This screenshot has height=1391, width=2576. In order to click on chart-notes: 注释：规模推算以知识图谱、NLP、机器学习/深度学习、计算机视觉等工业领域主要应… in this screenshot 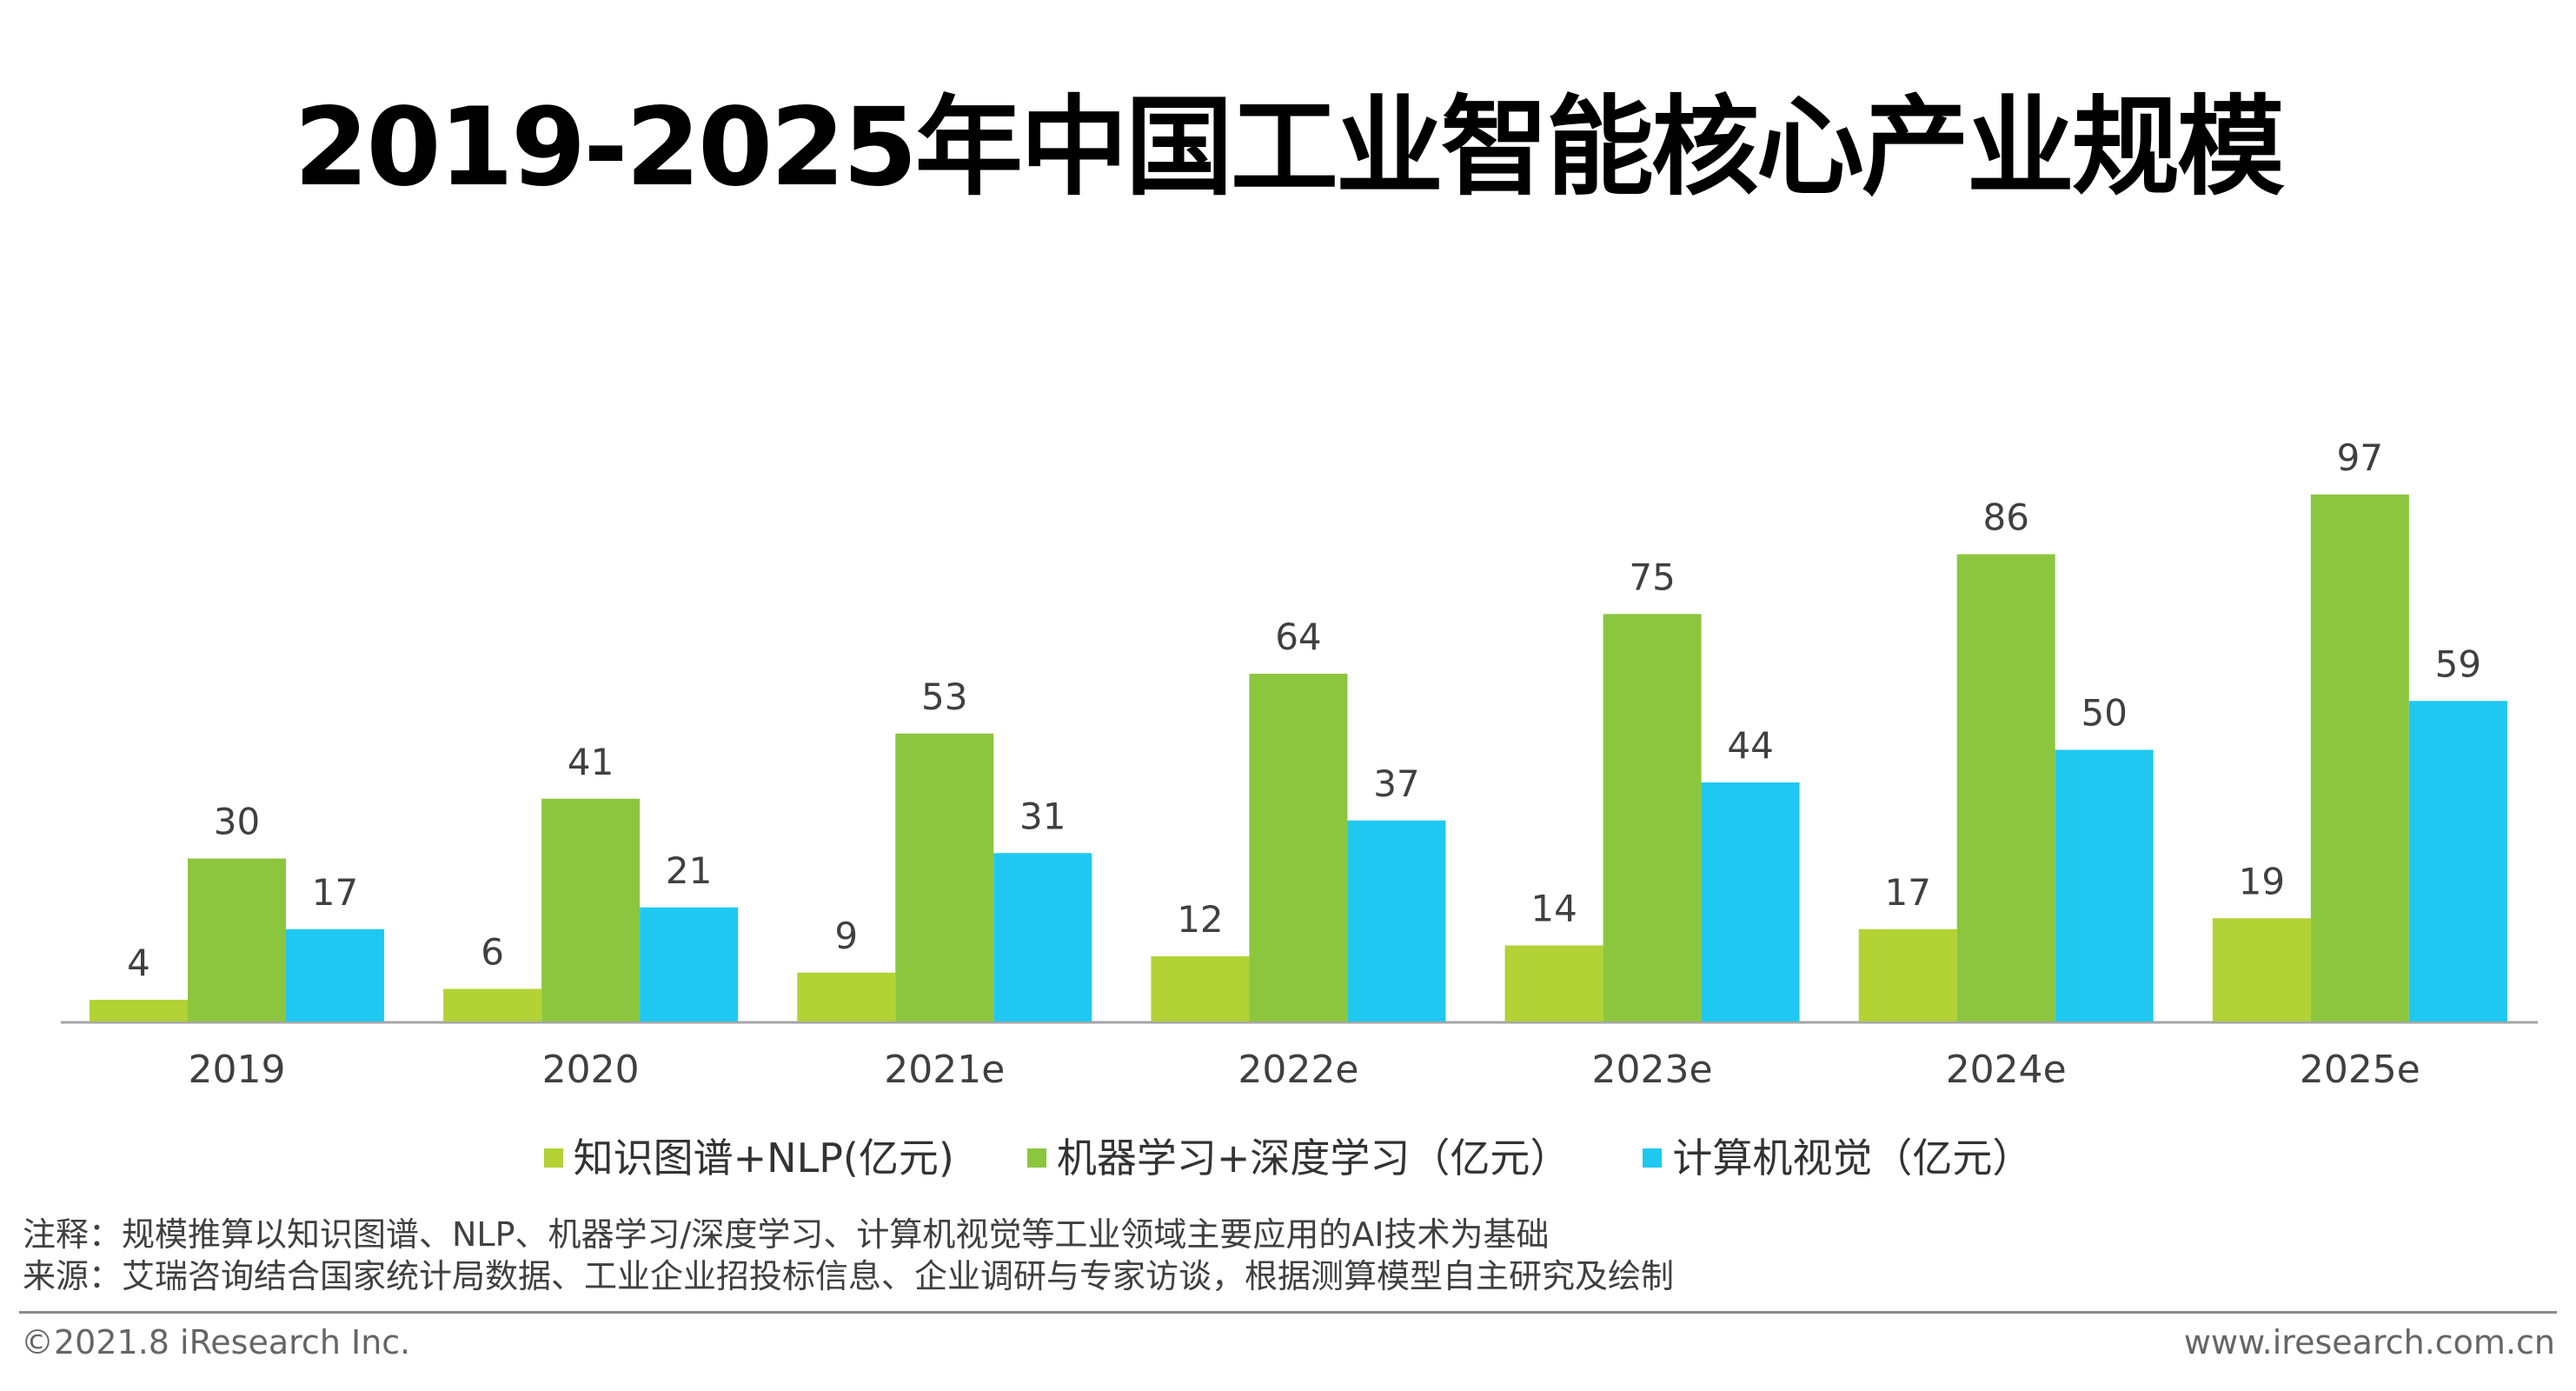, I will do `click(849, 1255)`.